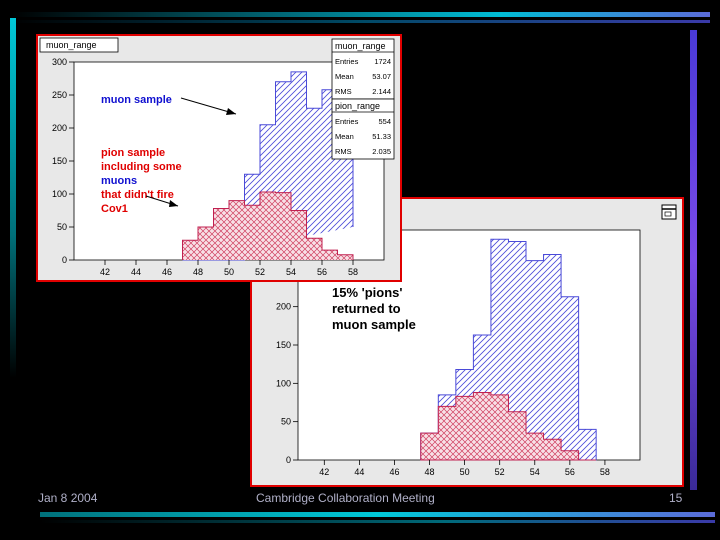 The height and width of the screenshot is (540, 720). Describe the element at coordinates (374, 324) in the screenshot. I see `annotation-pions-returned: muon sample` at that location.